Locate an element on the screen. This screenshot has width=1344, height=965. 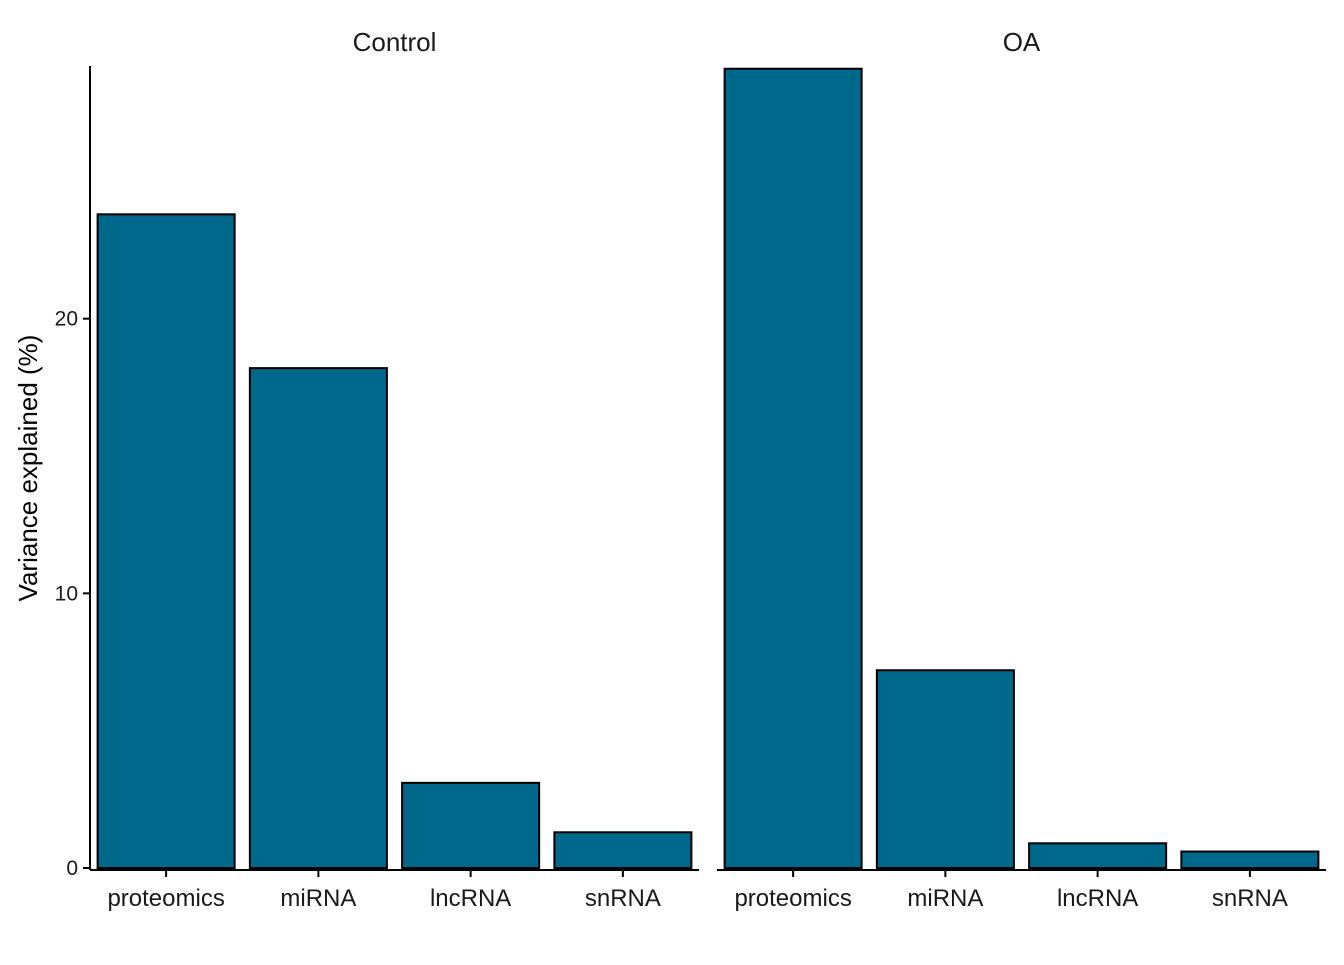
y-tick-label: 0 is located at coordinates (72, 868).